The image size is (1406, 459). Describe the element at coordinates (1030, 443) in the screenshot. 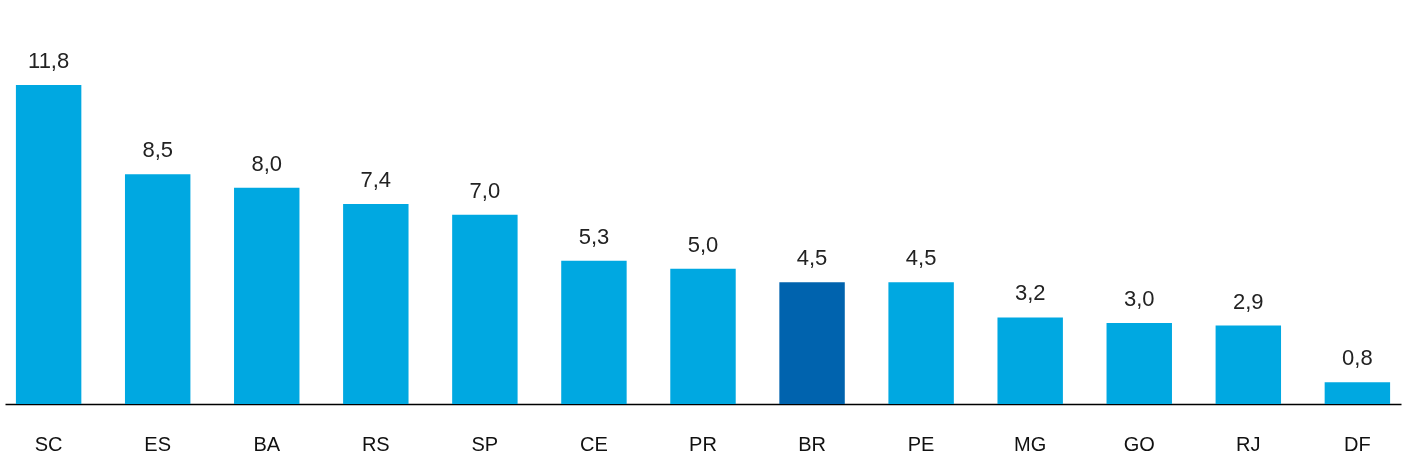

I see `x-tick-label: MG` at that location.